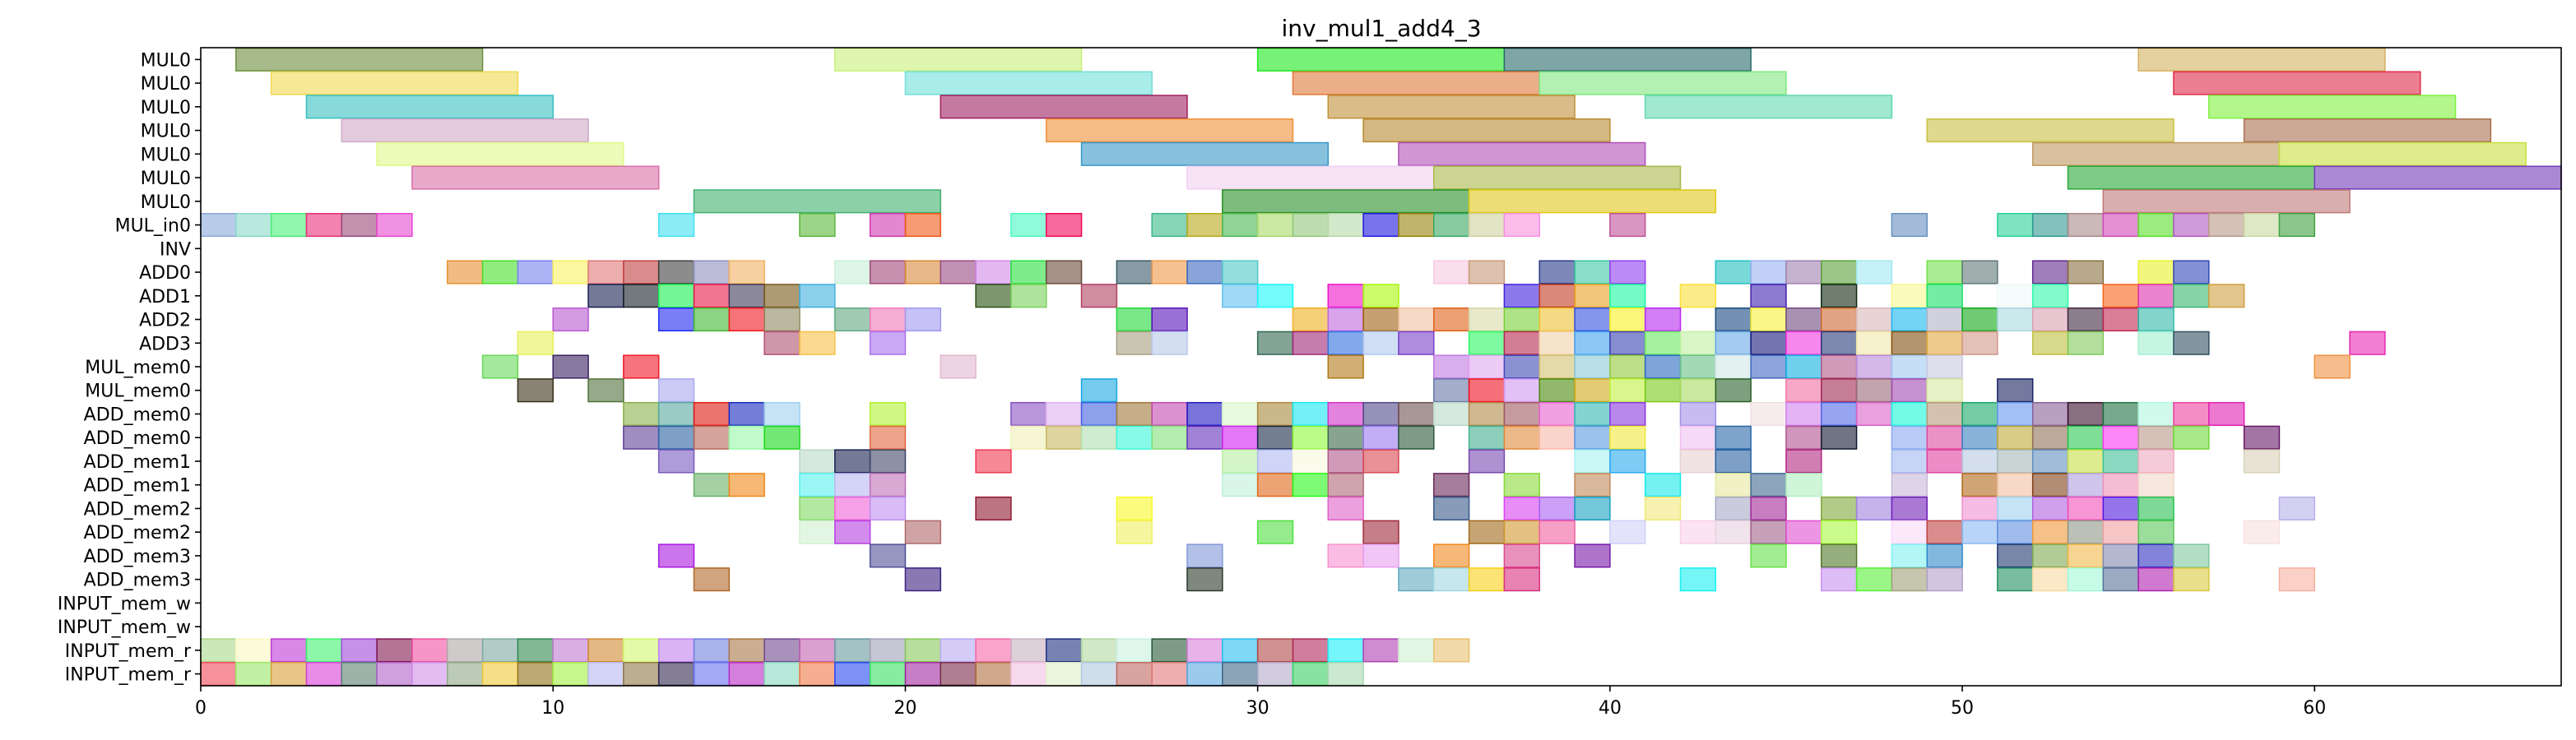 Image resolution: width=2576 pixels, height=740 pixels. I want to click on chart-title: inv_mul1_add4_3, so click(1381, 28).